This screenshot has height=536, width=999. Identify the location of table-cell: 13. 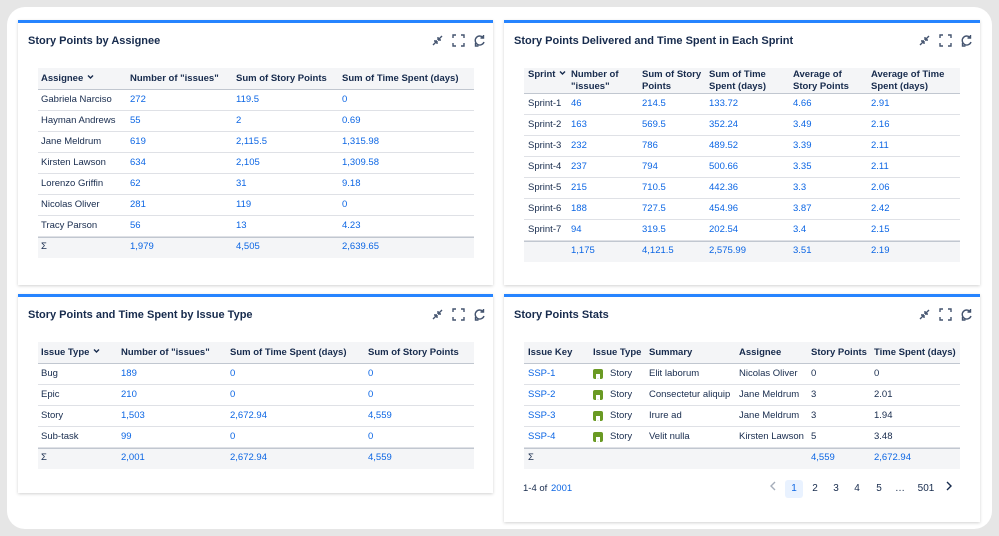
(241, 225).